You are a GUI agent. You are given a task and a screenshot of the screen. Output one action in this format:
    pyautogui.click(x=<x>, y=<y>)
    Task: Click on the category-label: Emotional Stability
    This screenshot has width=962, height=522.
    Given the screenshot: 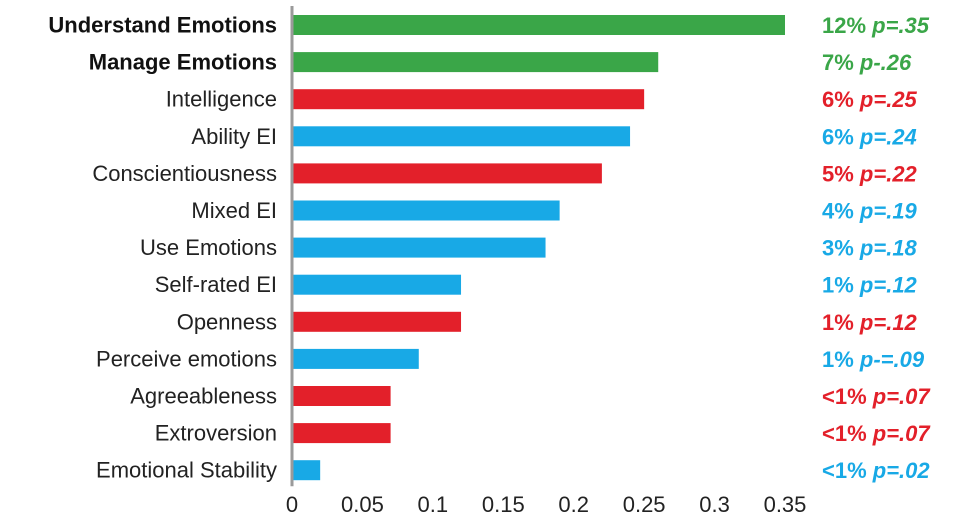 What is the action you would take?
    pyautogui.click(x=186, y=470)
    